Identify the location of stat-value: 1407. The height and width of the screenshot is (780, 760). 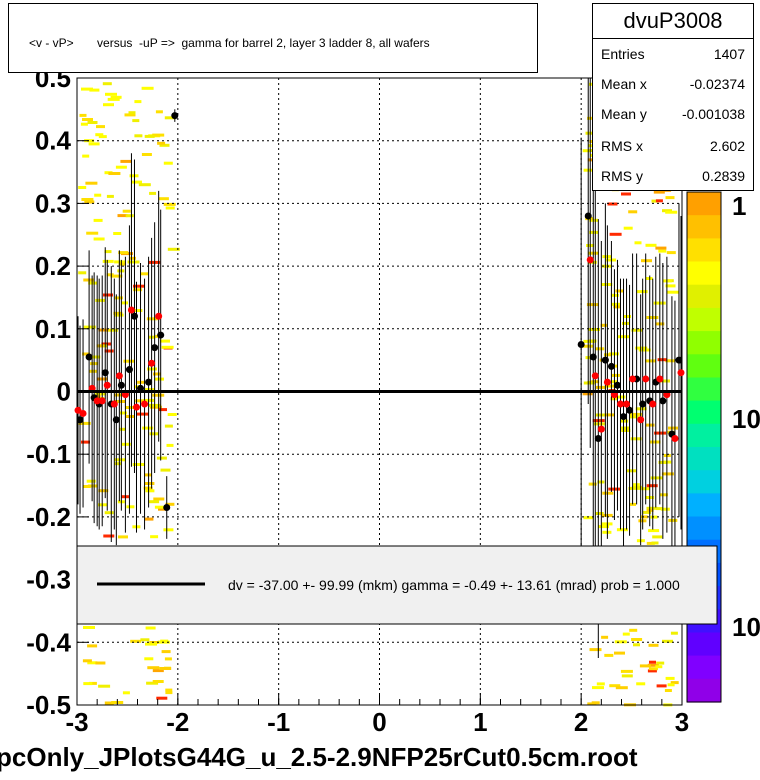
(729, 54).